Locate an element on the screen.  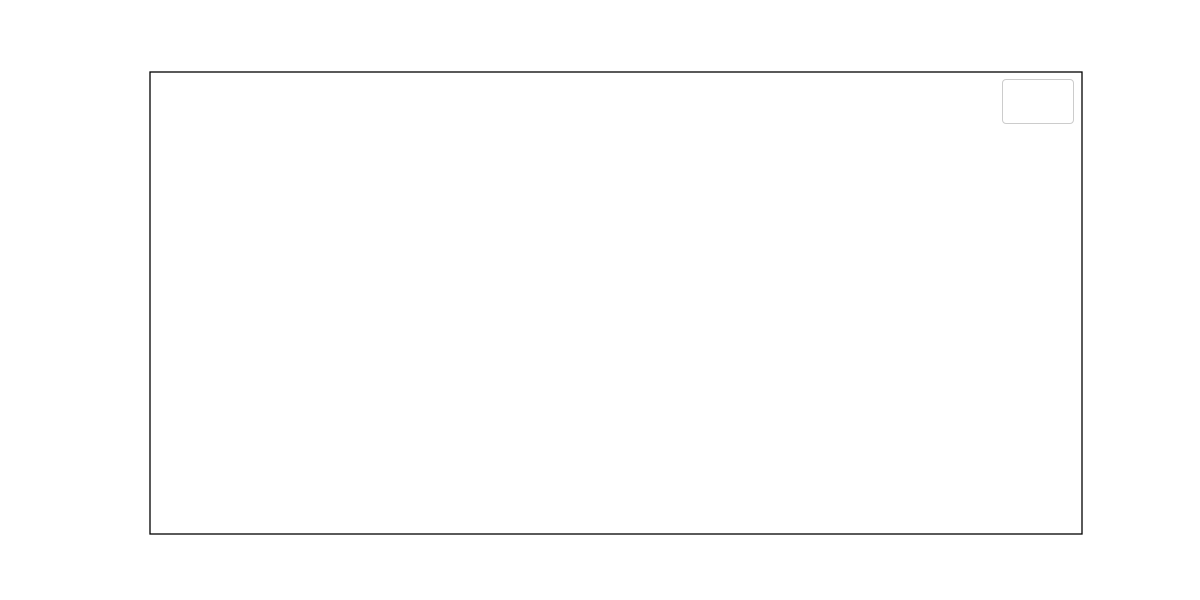
legend-swatch-yy is located at coordinates (1025, 111).